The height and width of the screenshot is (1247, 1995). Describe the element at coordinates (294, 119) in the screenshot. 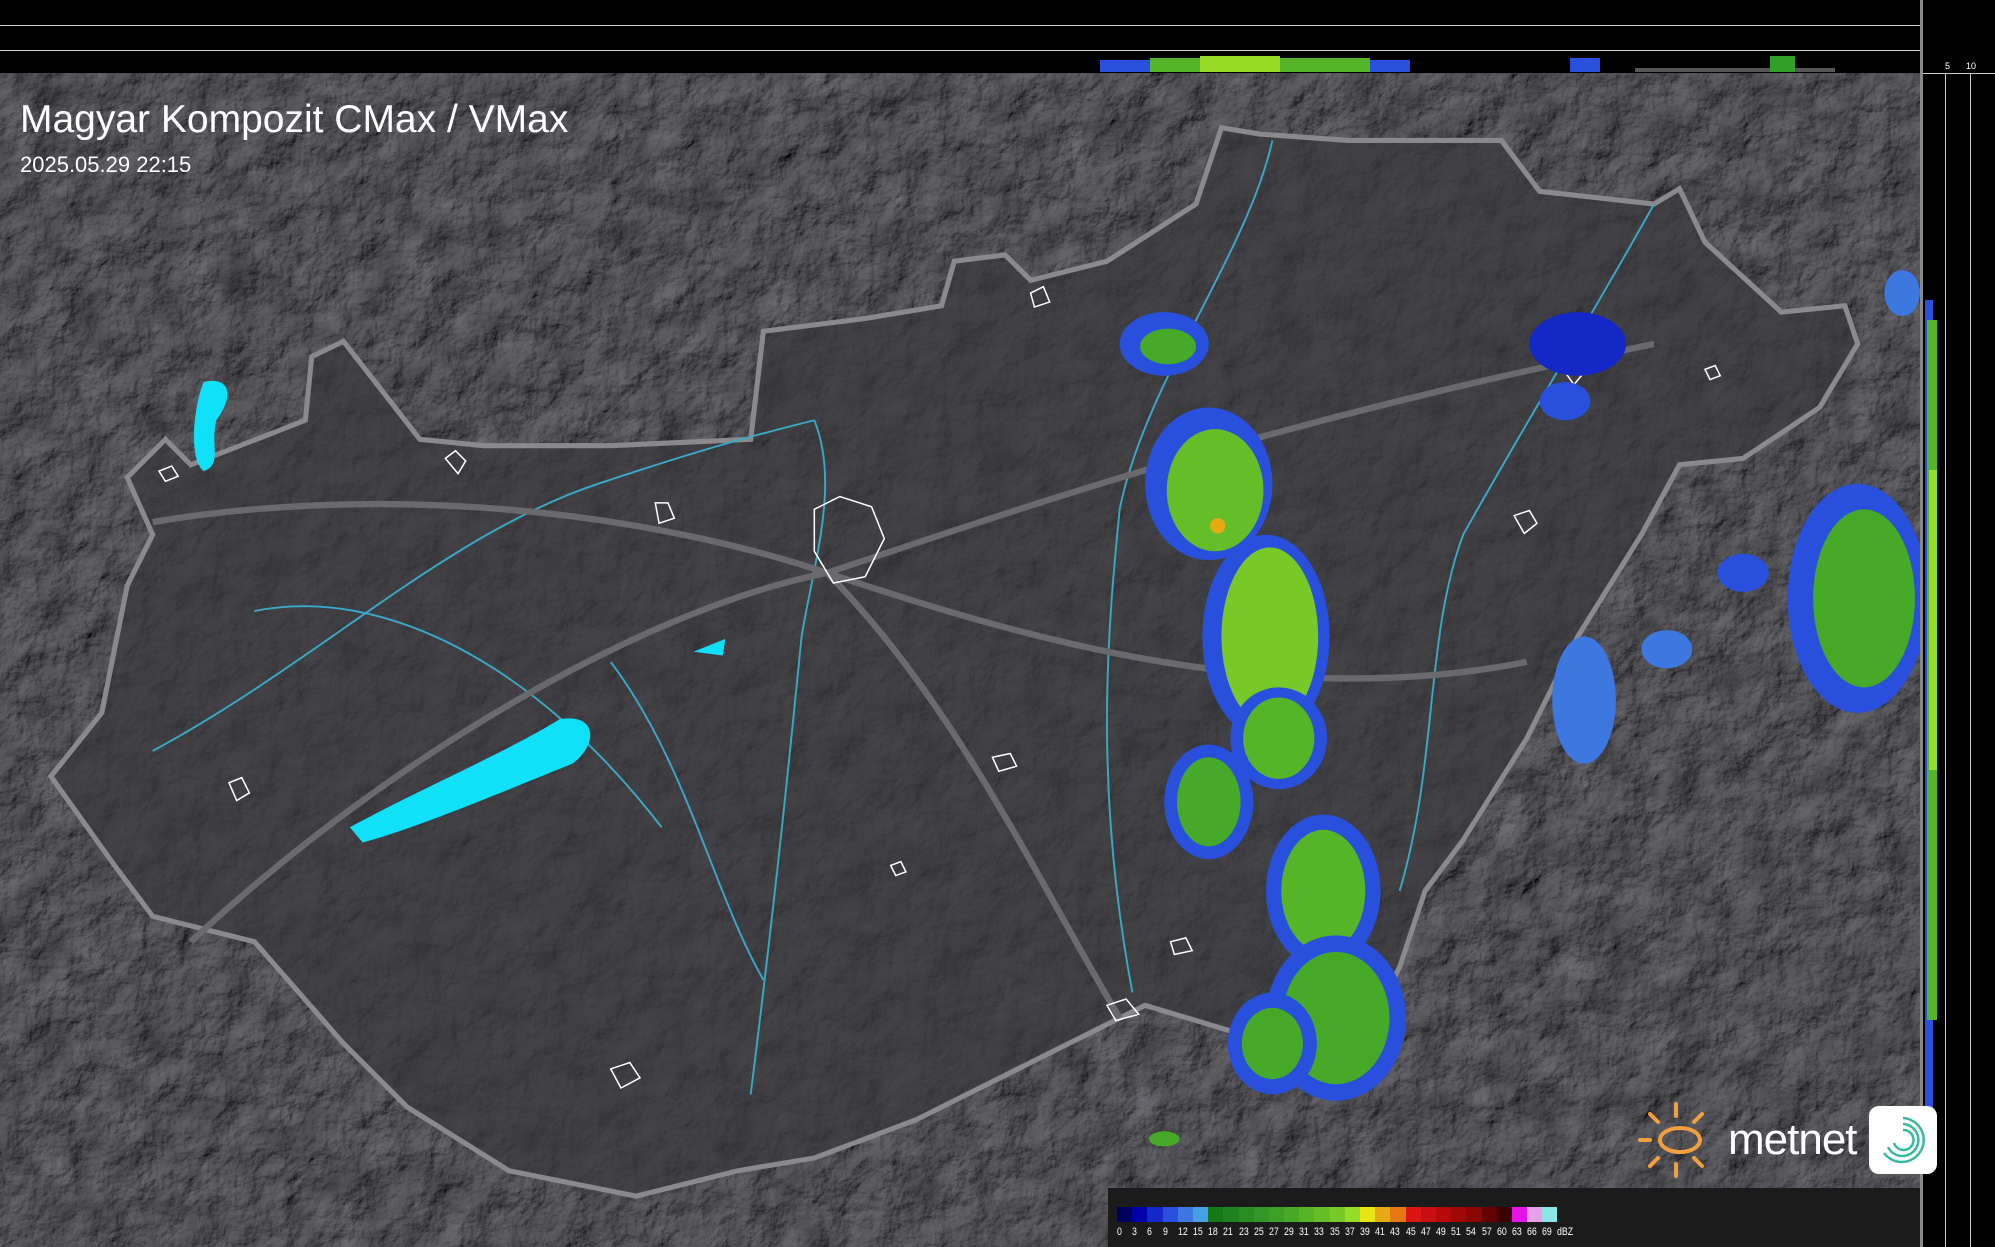

I see `map-title: Magyar Kompozit CMax / VMax` at that location.